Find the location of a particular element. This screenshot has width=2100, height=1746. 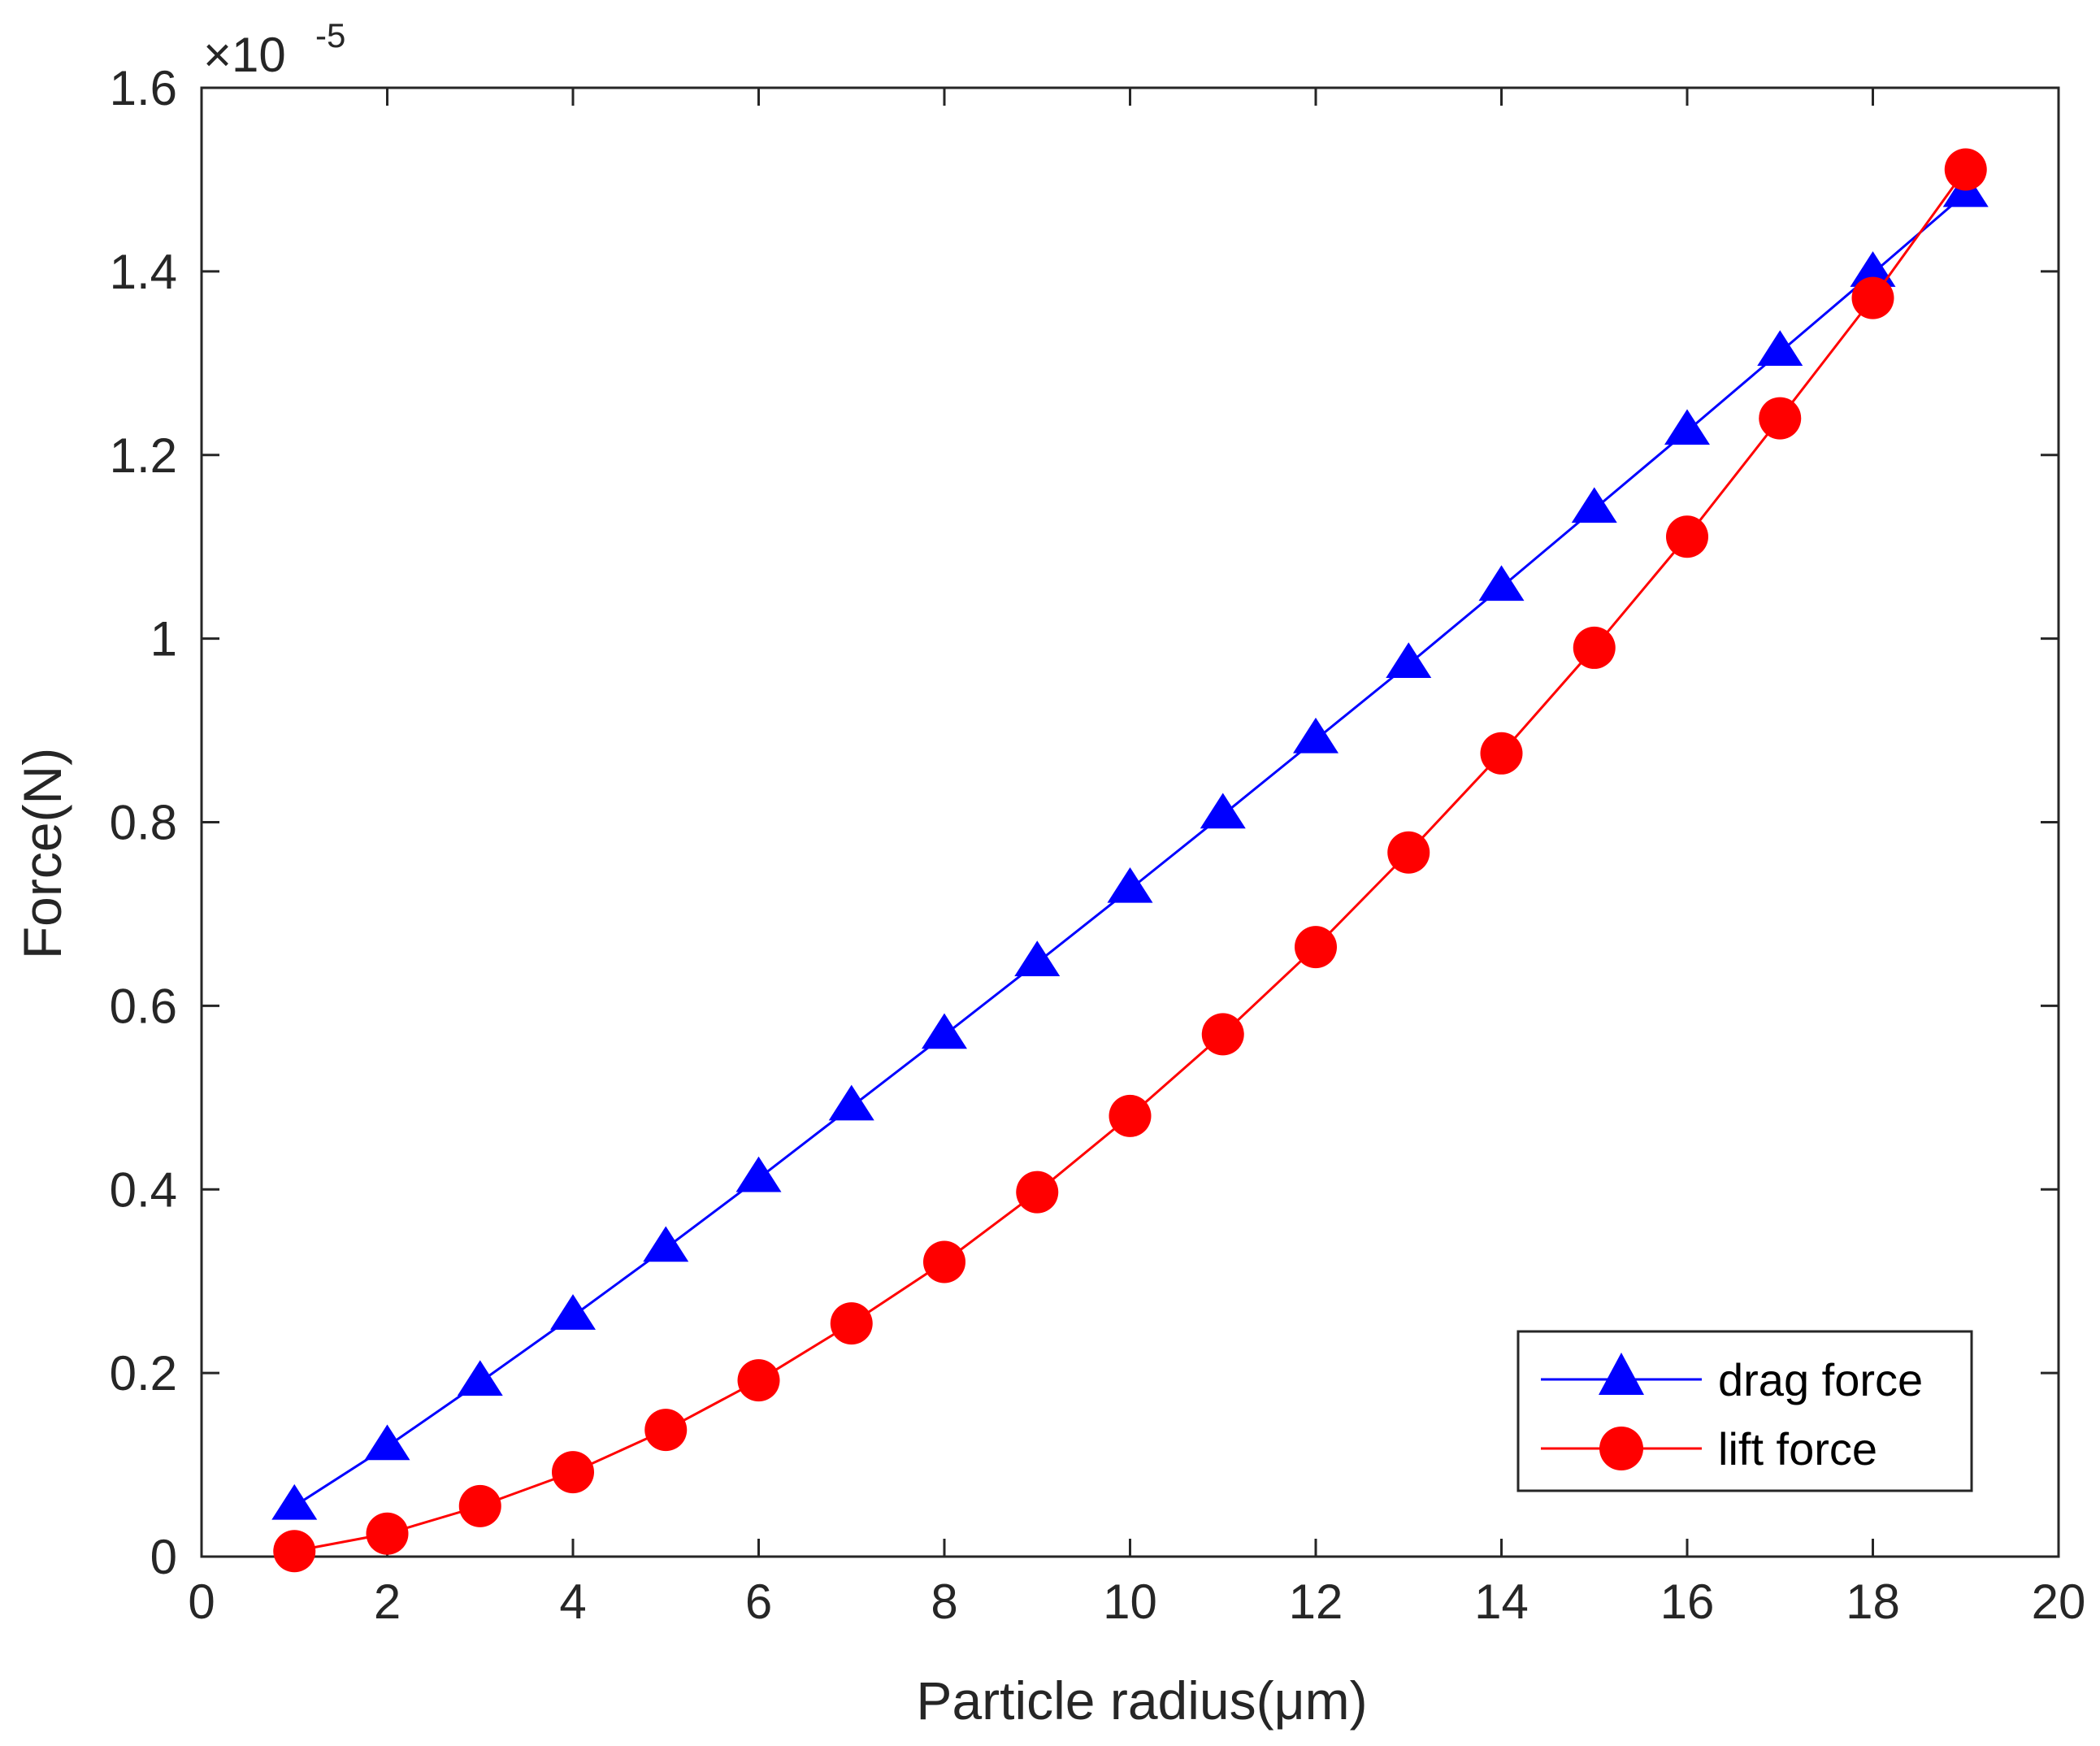

x-tick-label: 4 is located at coordinates (572, 1601).